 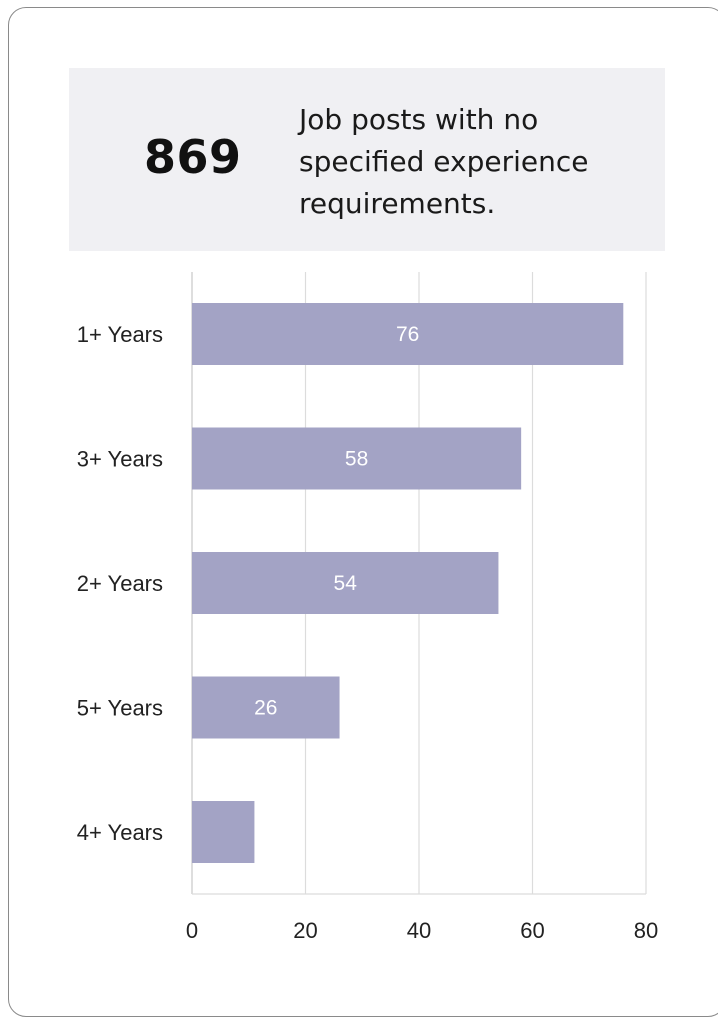 What do you see at coordinates (120, 708) in the screenshot?
I see `category-label: 5+ Years` at bounding box center [120, 708].